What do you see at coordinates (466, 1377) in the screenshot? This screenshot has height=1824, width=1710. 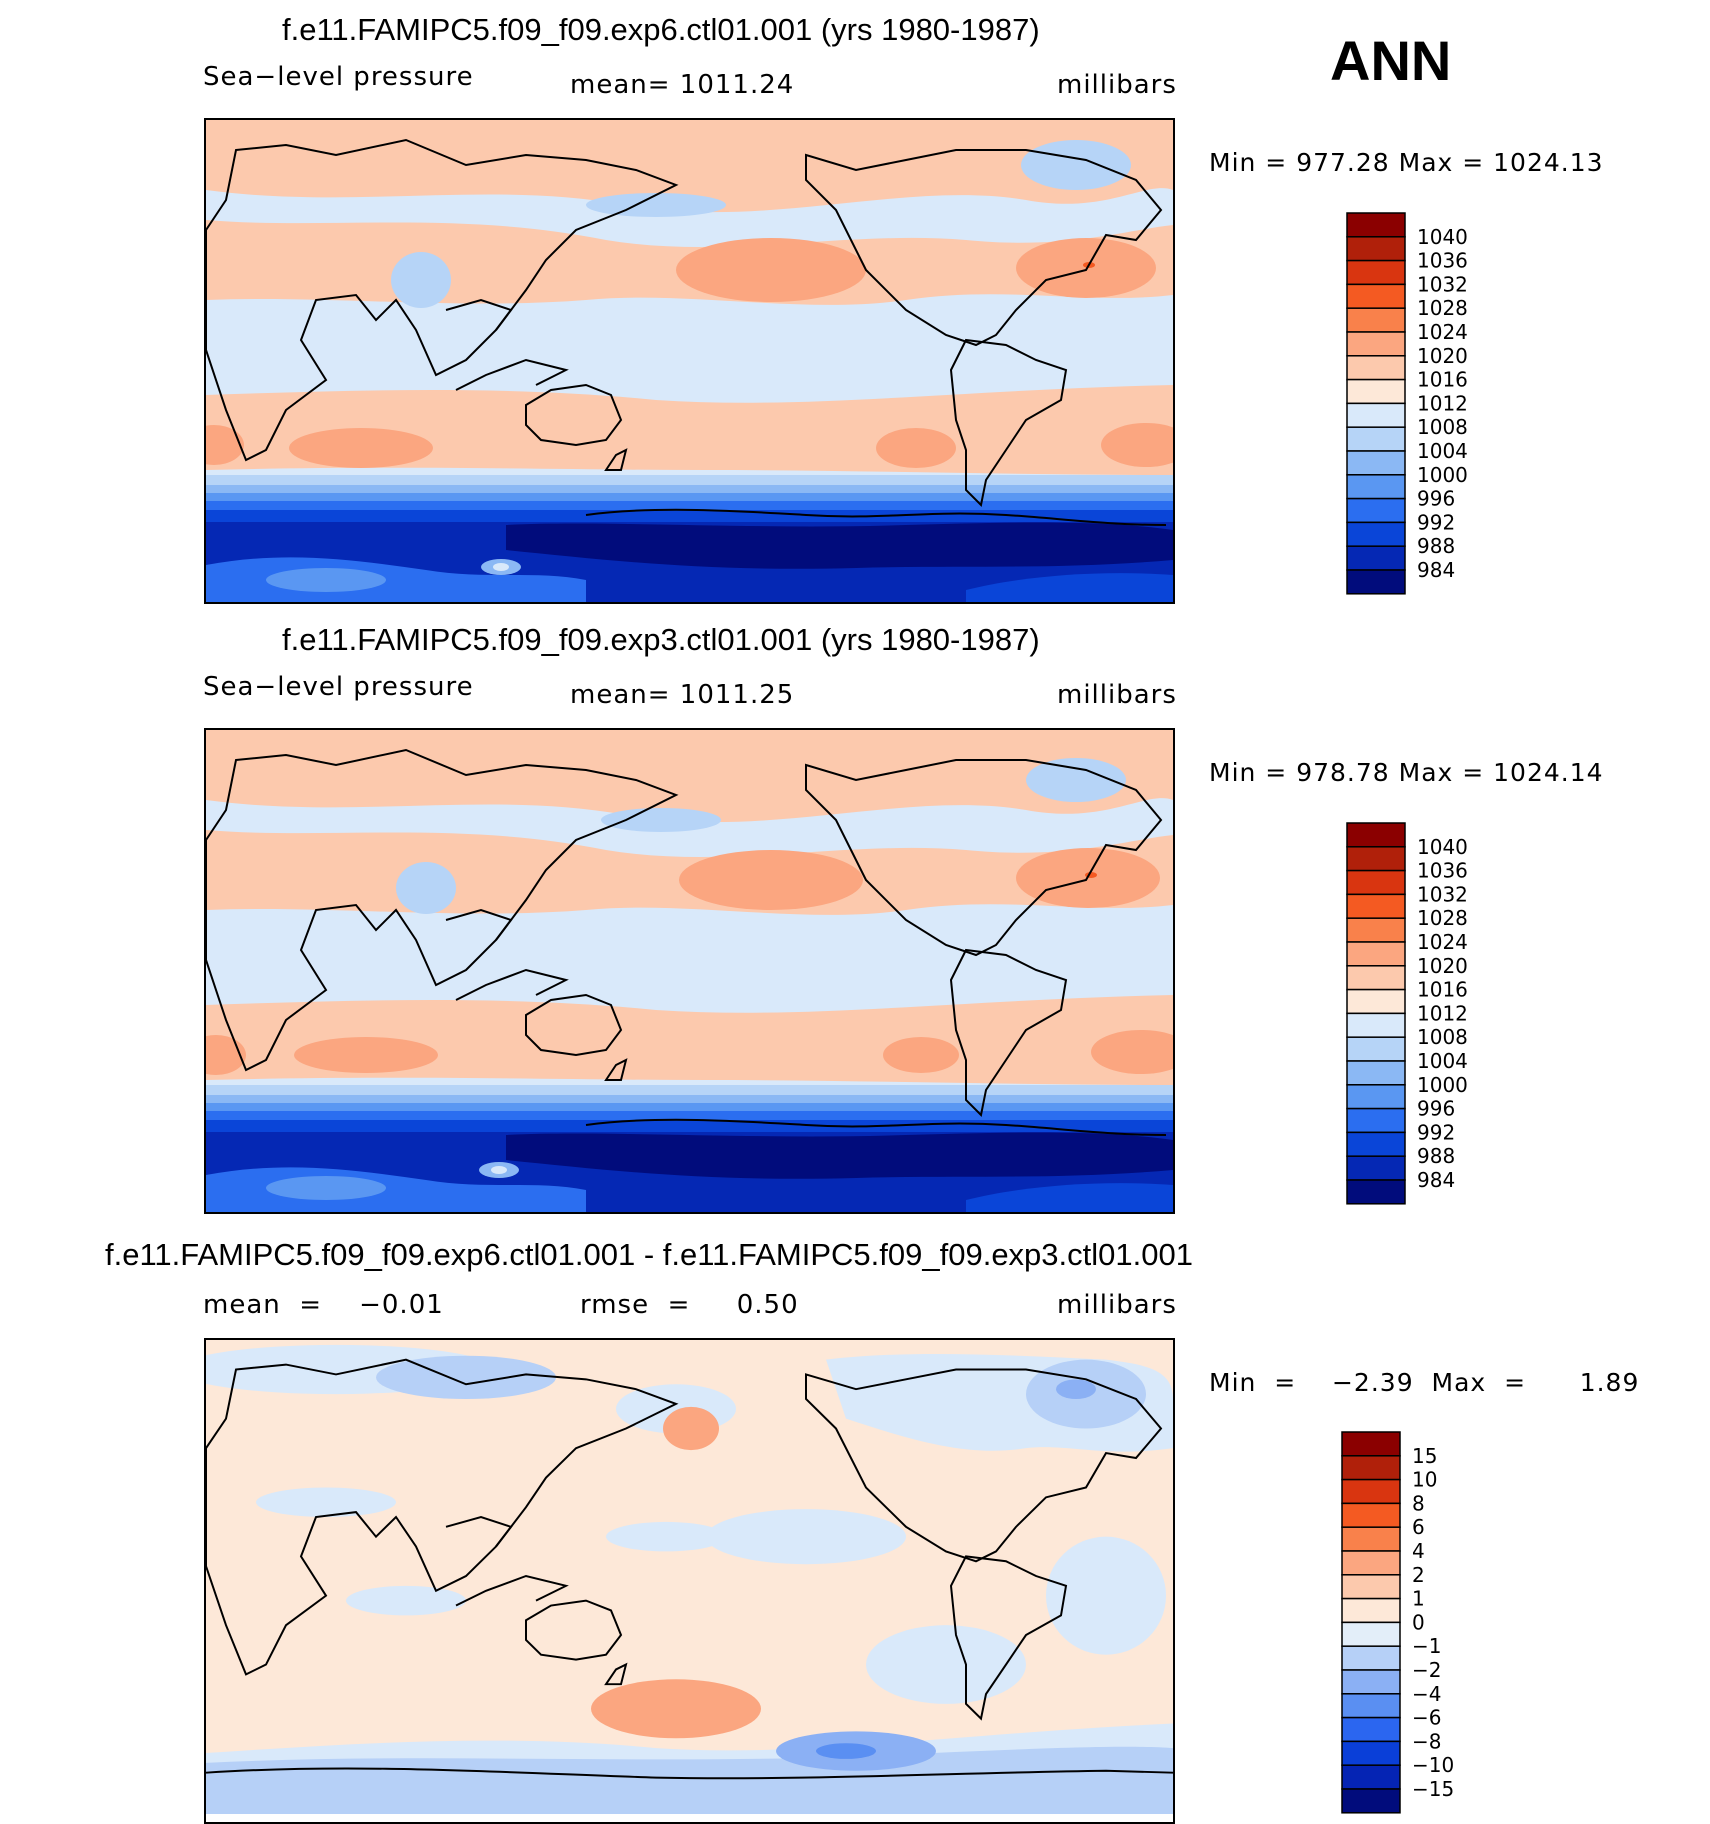 I see `panel3-siberia-neg` at bounding box center [466, 1377].